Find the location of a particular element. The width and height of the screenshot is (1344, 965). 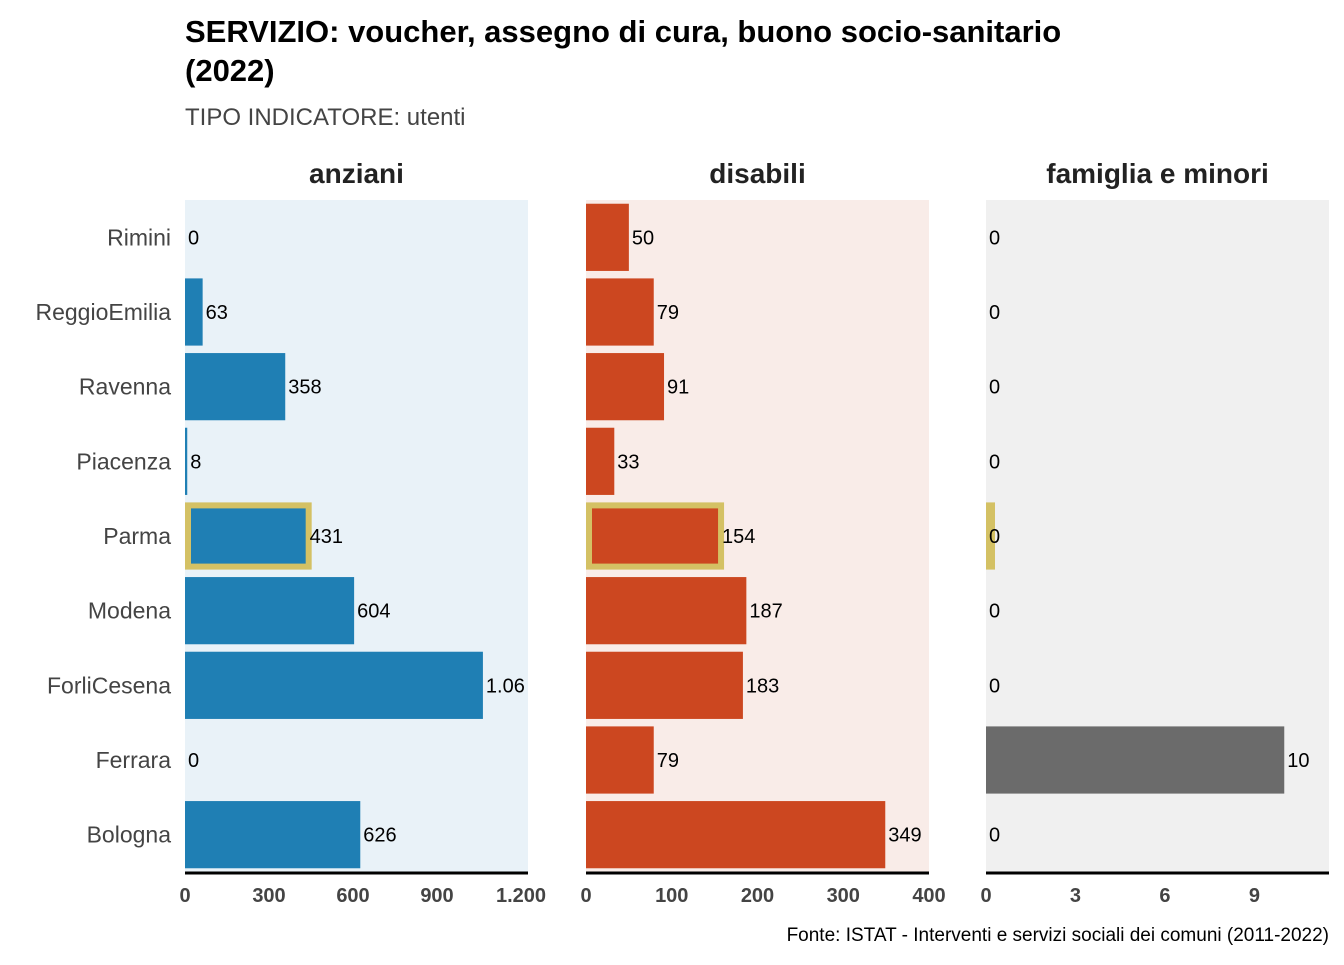

category-label-parma: Parma is located at coordinates (137, 536).